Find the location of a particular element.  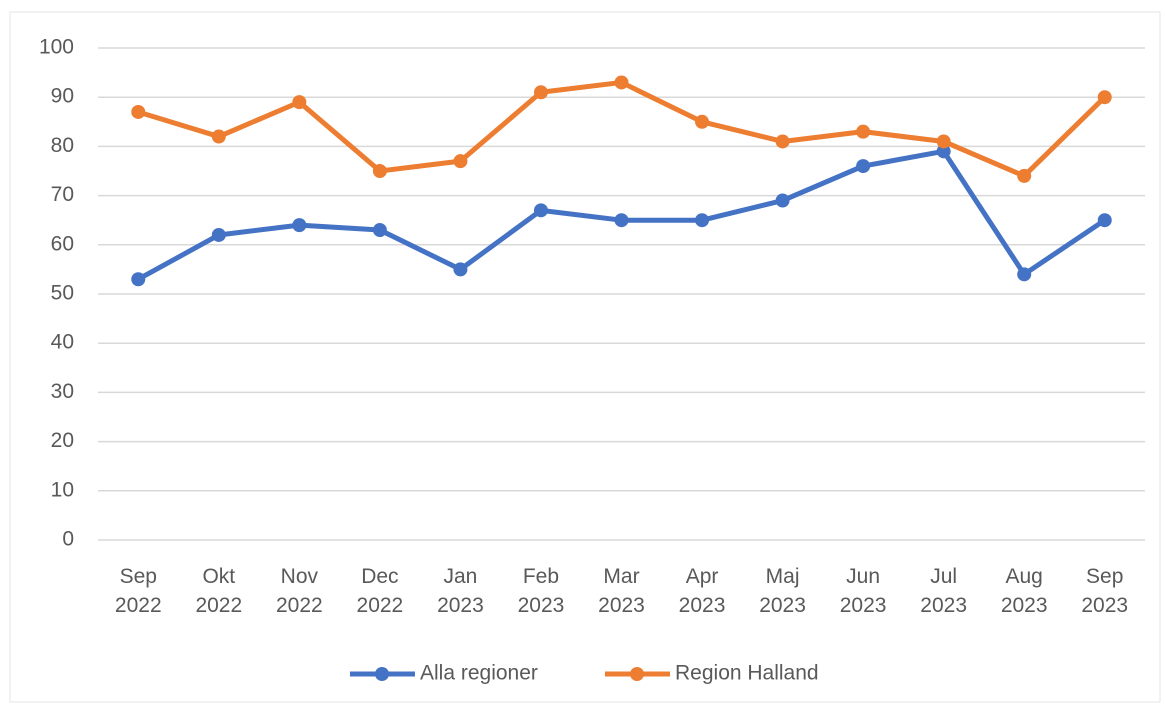

y-tick-label: 40 is located at coordinates (62, 342).